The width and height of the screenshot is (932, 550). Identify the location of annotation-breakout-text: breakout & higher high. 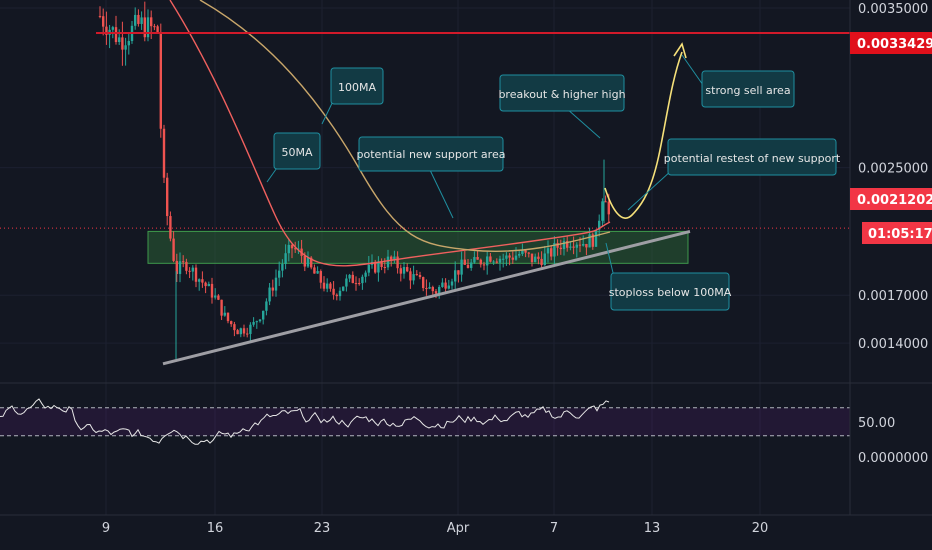
(561, 94).